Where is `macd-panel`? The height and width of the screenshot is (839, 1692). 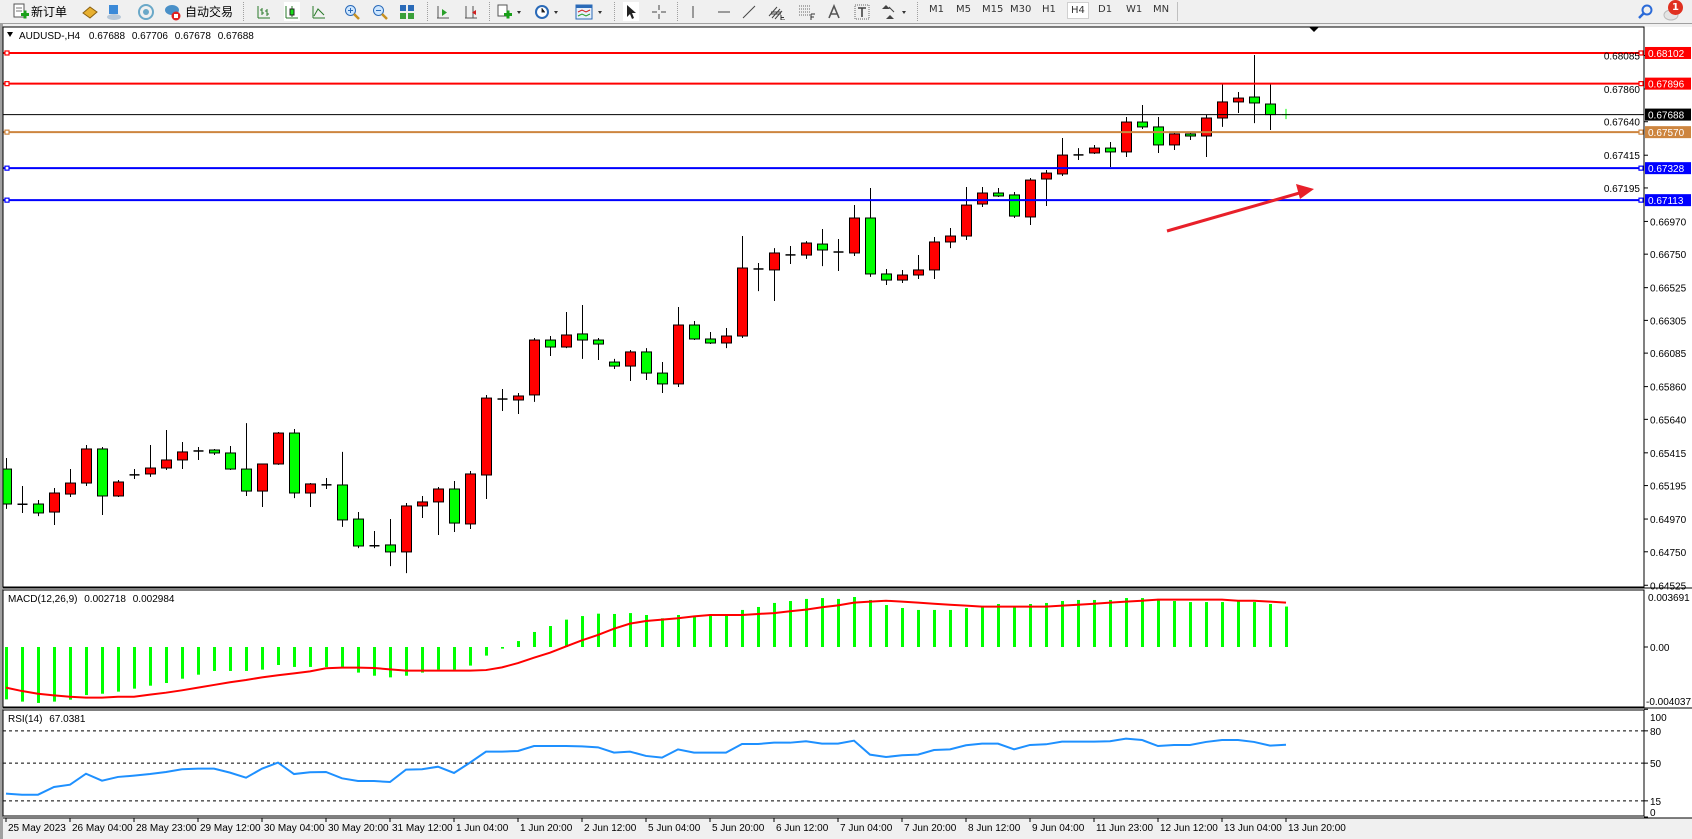
macd-panel is located at coordinates (826, 650).